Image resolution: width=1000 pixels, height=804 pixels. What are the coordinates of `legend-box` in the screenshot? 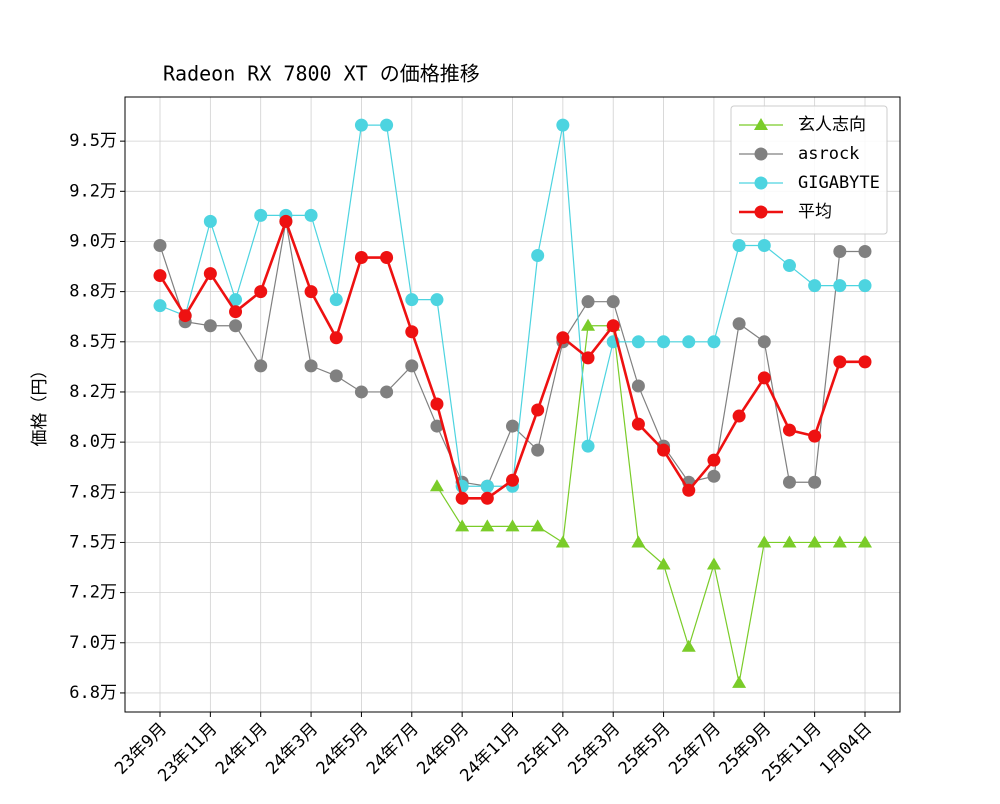 It's located at (809, 170).